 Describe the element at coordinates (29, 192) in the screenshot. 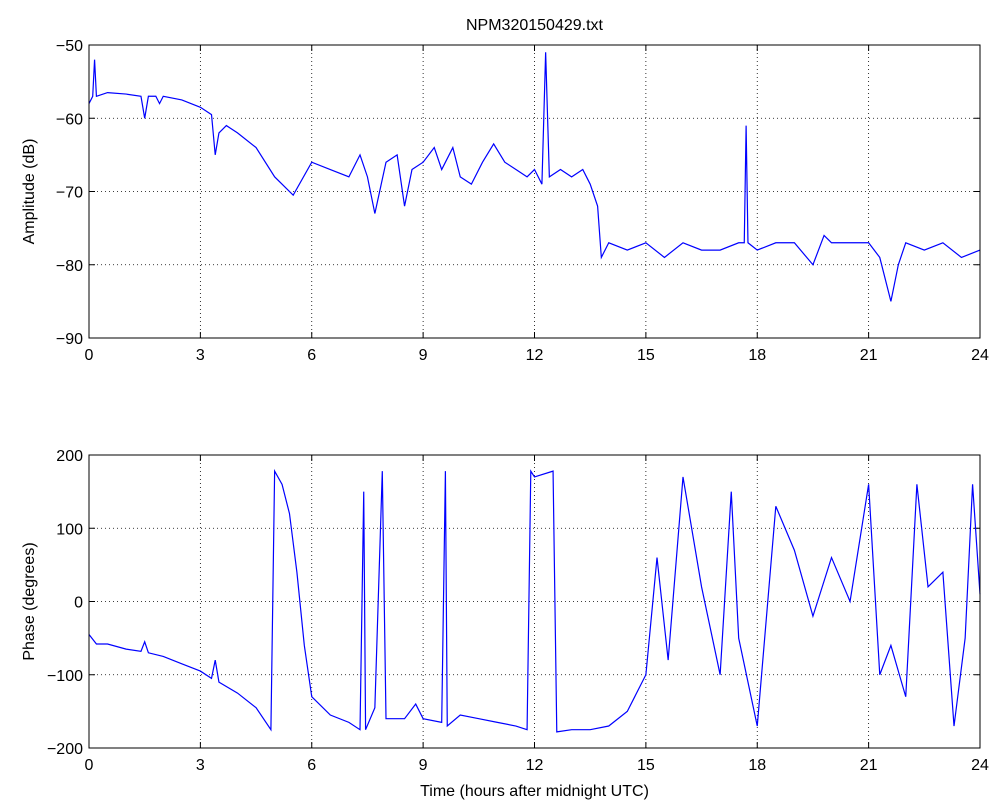

I see `y-axis-label: Amplitude (dB)` at that location.